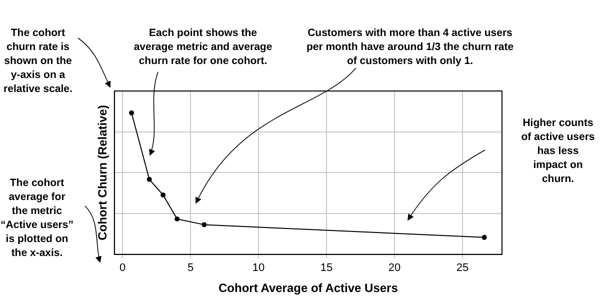  I want to click on x-tick-label: 25, so click(462, 268).